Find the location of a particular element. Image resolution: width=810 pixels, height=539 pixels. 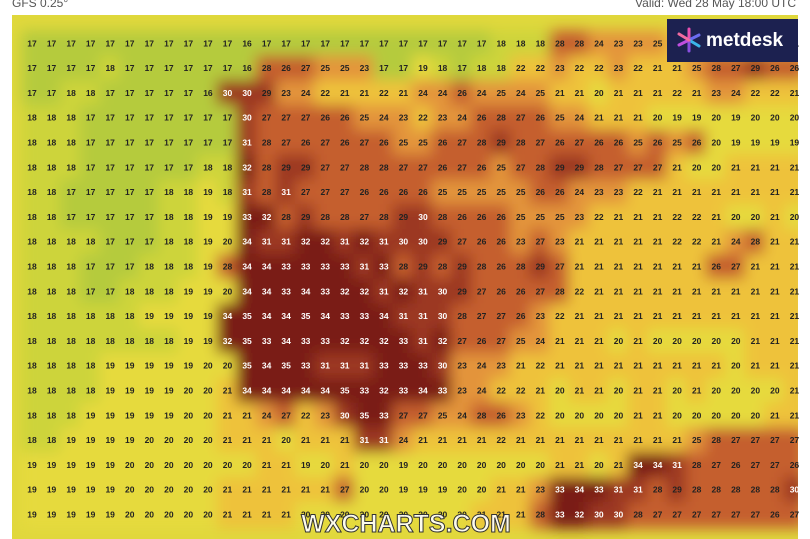

temp-value: 22 is located at coordinates (541, 366).